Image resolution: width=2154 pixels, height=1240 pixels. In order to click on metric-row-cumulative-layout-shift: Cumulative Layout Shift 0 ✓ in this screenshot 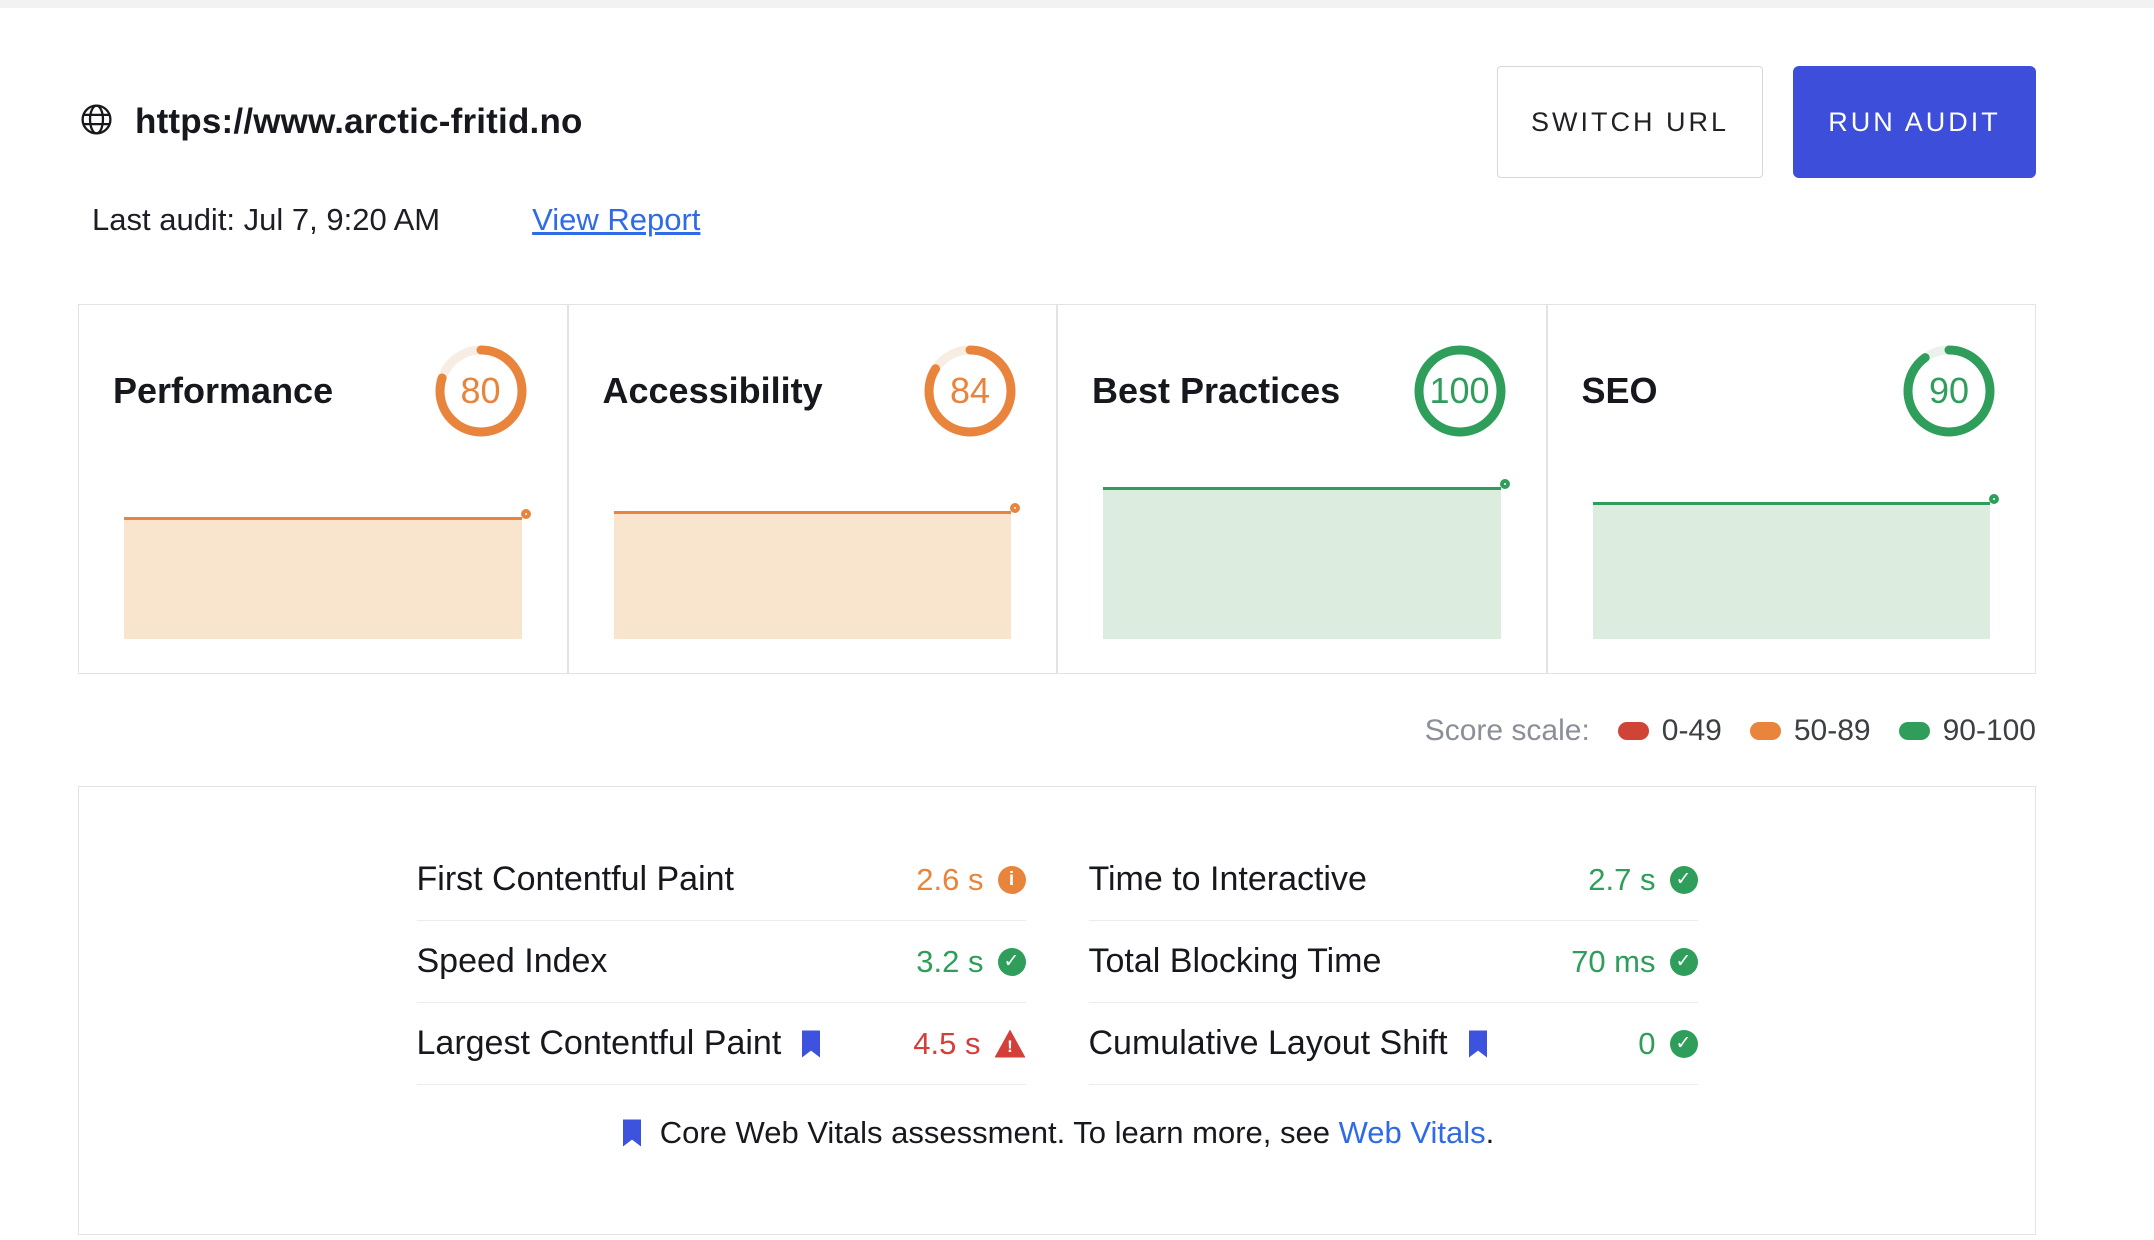, I will do `click(1393, 1044)`.